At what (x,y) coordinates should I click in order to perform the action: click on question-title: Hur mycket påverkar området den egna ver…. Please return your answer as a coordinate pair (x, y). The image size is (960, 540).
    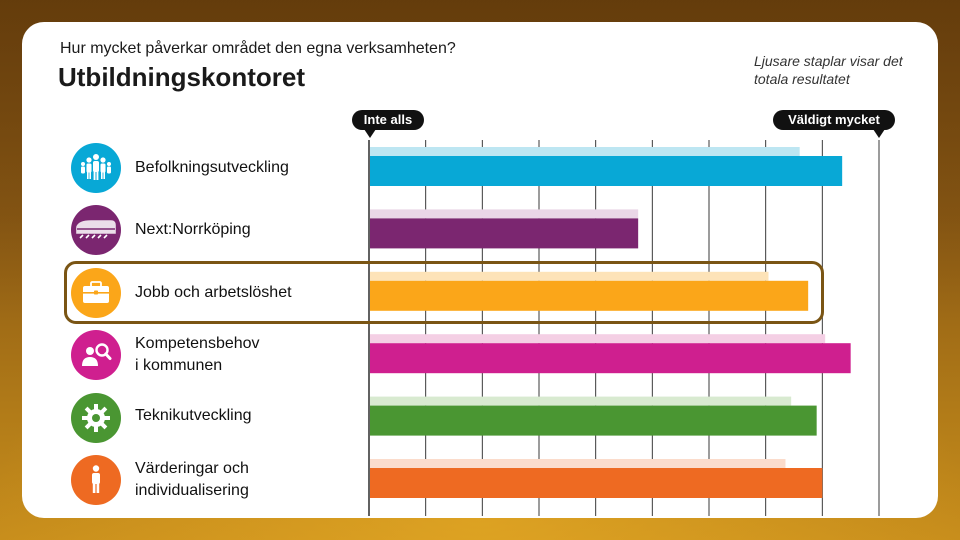
    Looking at the image, I should click on (258, 48).